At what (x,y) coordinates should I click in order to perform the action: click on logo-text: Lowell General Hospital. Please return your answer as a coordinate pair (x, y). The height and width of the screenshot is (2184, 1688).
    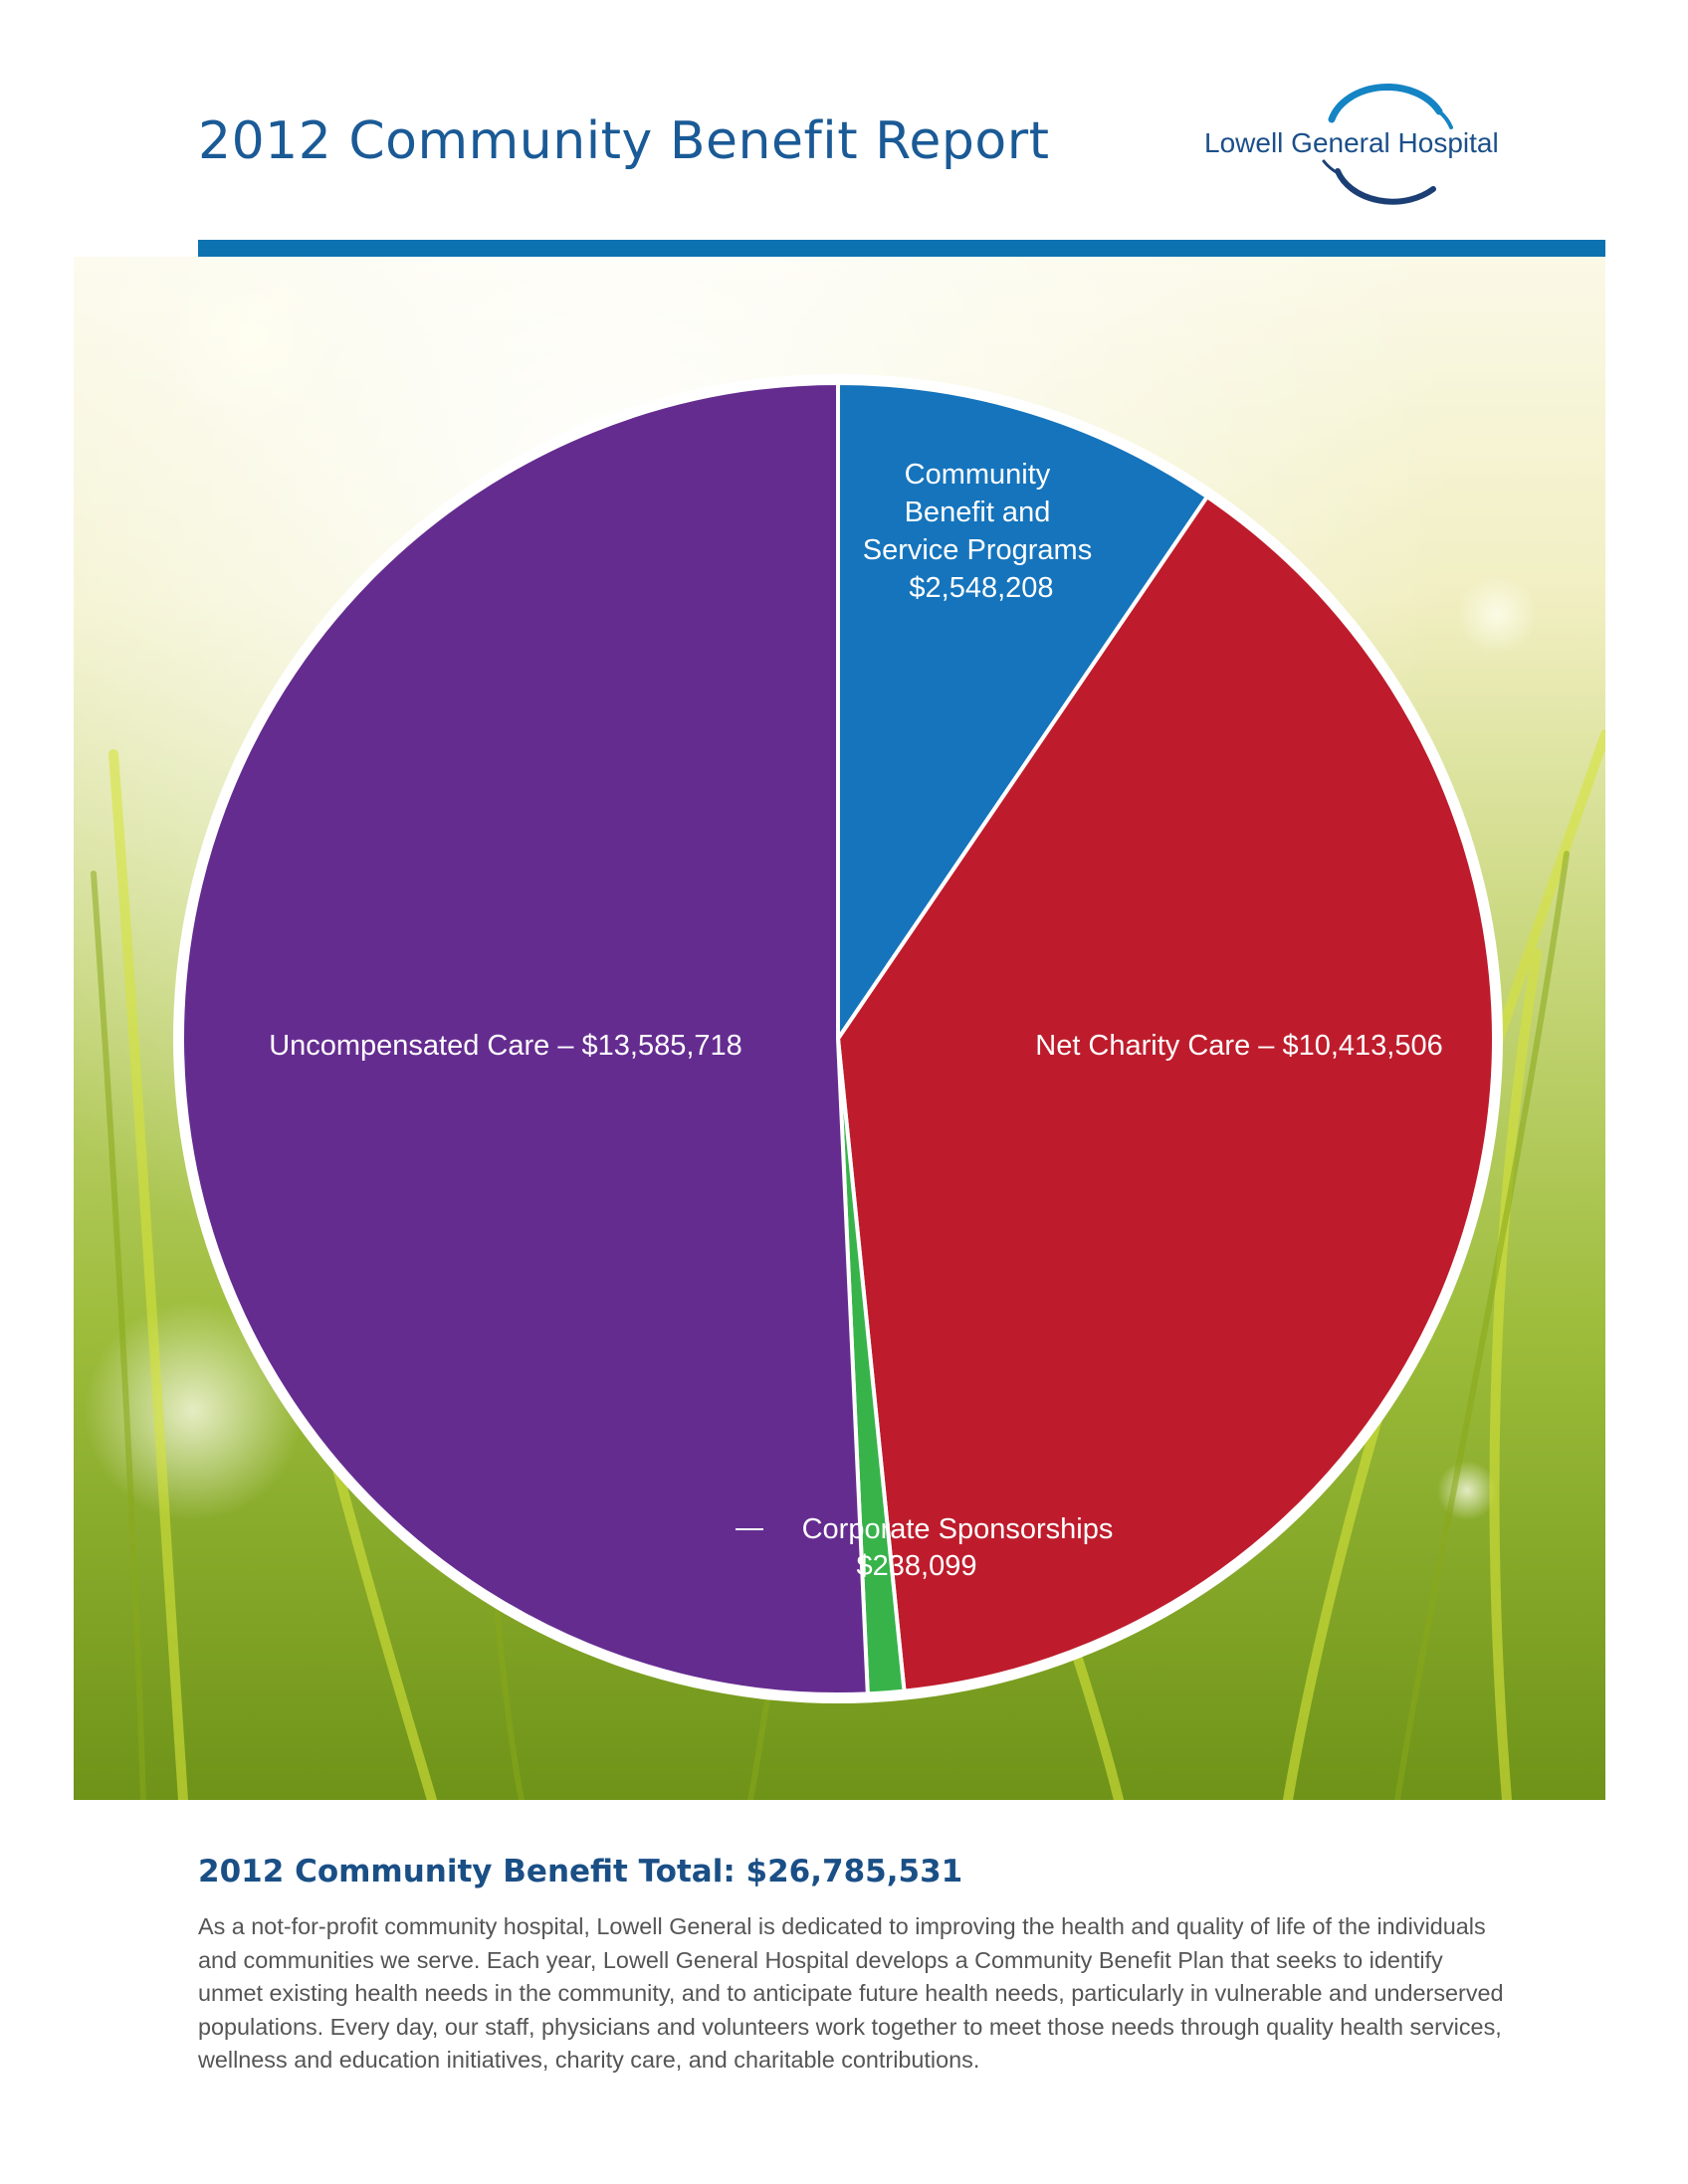
    Looking at the image, I should click on (1351, 142).